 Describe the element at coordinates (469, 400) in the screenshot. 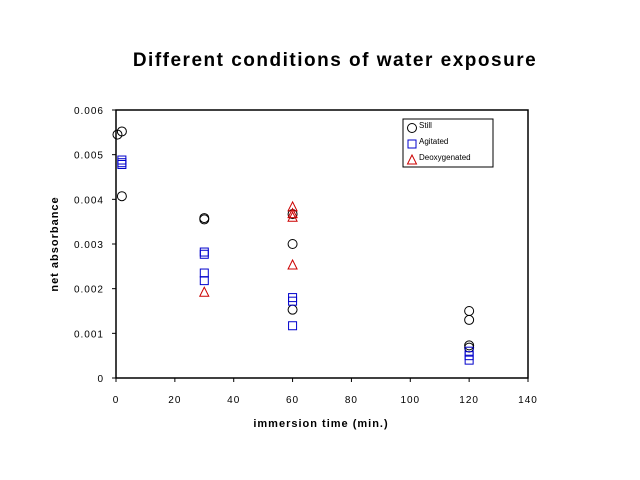

I see `x-tick-label: 120` at that location.